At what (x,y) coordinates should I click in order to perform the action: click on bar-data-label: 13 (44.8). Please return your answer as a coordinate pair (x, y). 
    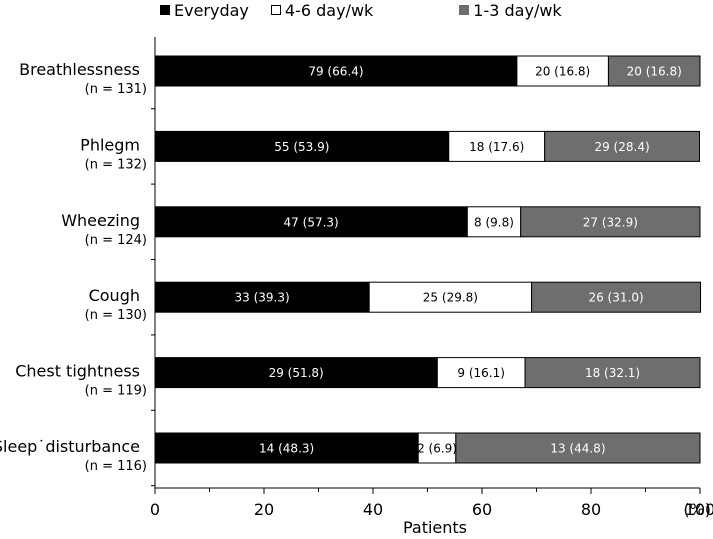
    Looking at the image, I should click on (577, 449).